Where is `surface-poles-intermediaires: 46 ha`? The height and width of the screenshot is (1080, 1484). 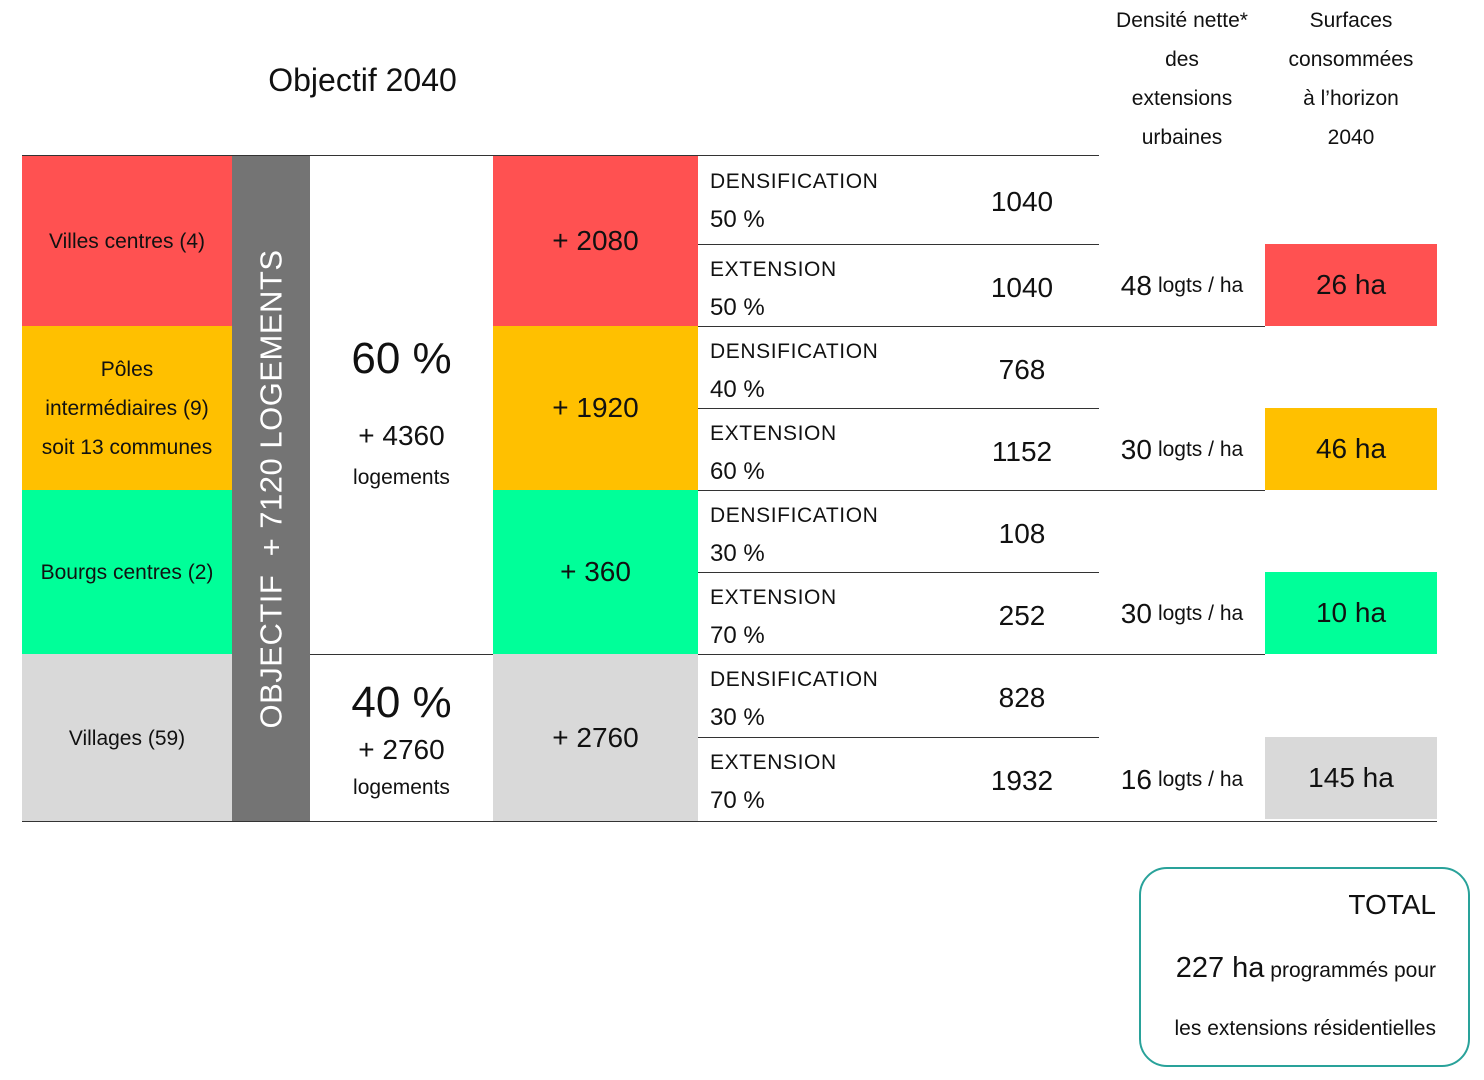 surface-poles-intermediaires: 46 ha is located at coordinates (1351, 449).